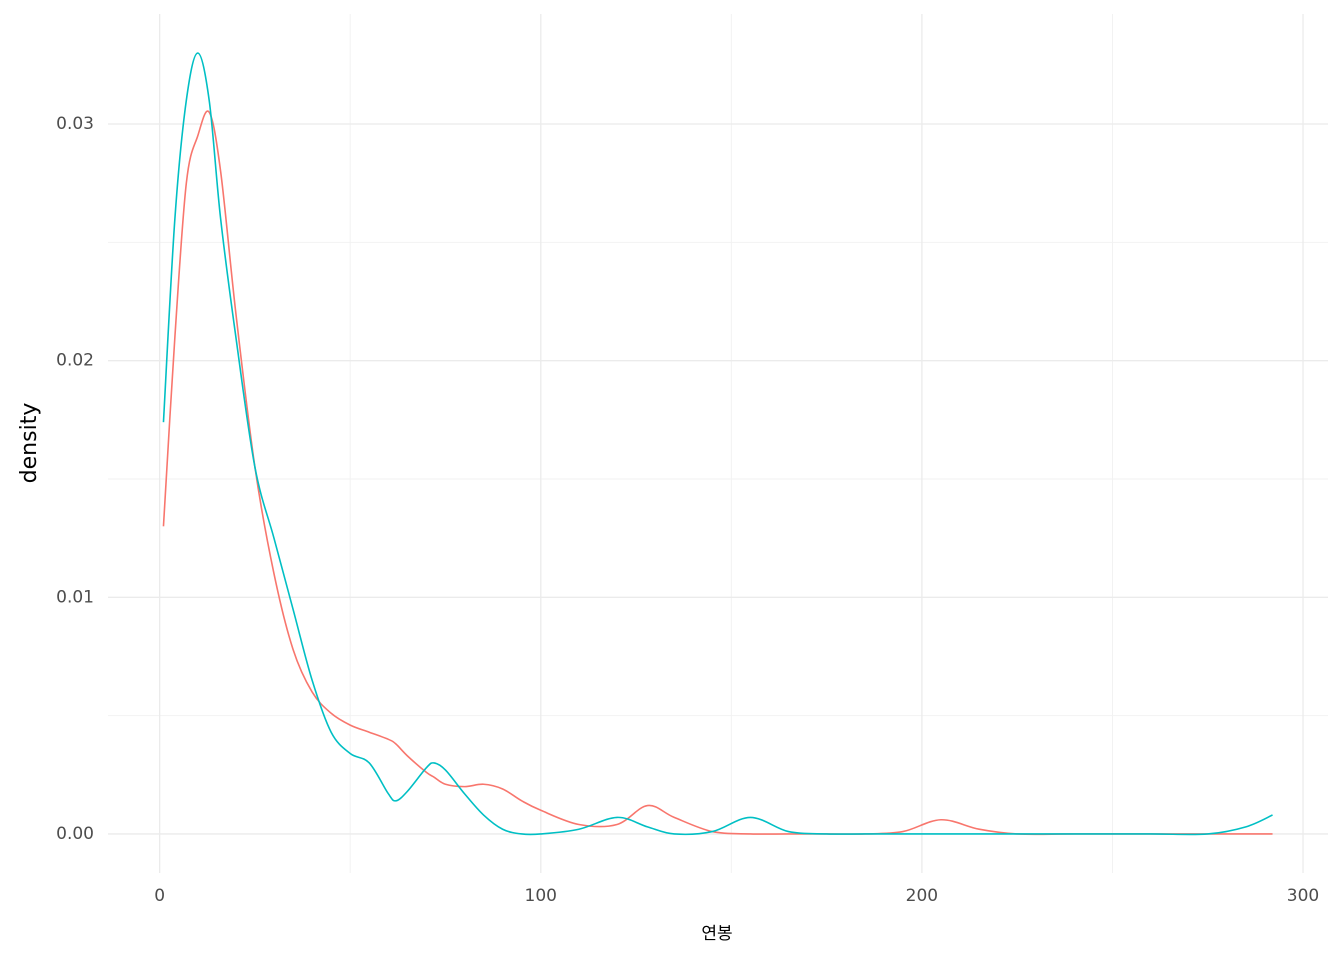 This screenshot has width=1344, height=960. I want to click on x-axis-title: 연봉, so click(716, 934).